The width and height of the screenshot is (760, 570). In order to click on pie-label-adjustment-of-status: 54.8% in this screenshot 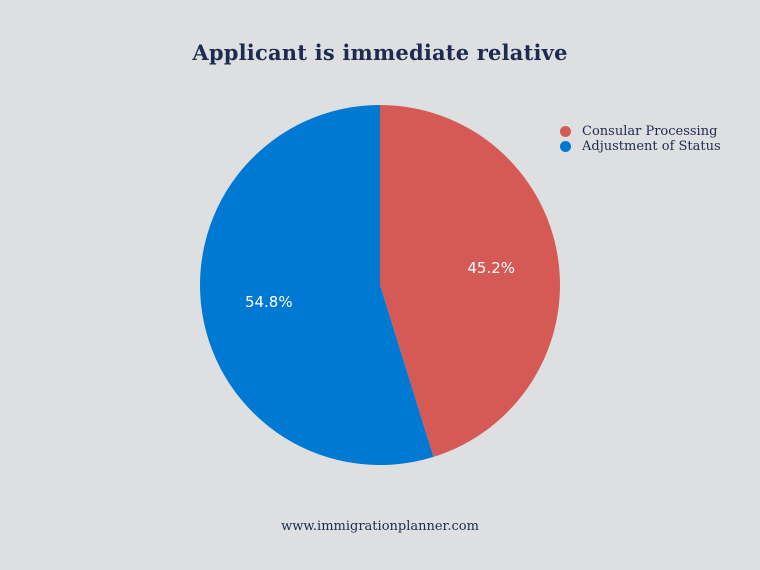, I will do `click(269, 302)`.